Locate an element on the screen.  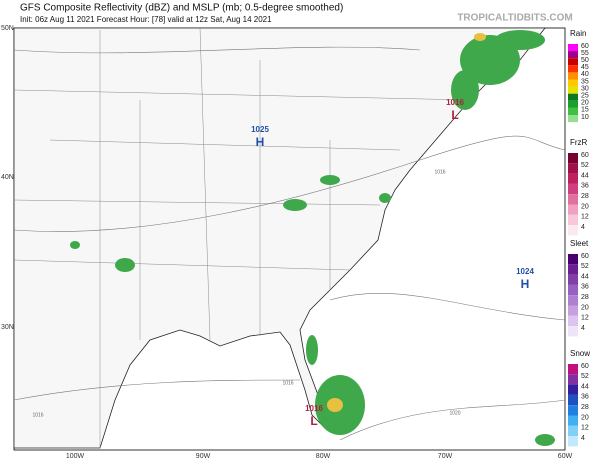
lat-label: 40N is located at coordinates (7, 177).